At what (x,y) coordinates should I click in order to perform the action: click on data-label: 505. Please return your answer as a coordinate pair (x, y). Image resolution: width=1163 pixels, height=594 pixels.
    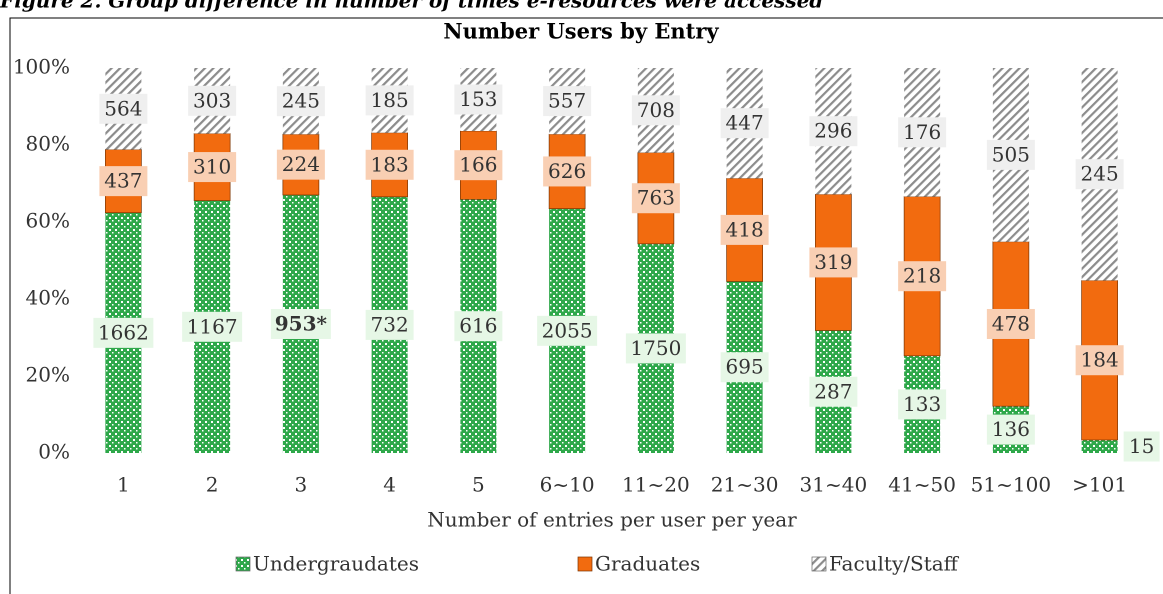
    Looking at the image, I should click on (1011, 154).